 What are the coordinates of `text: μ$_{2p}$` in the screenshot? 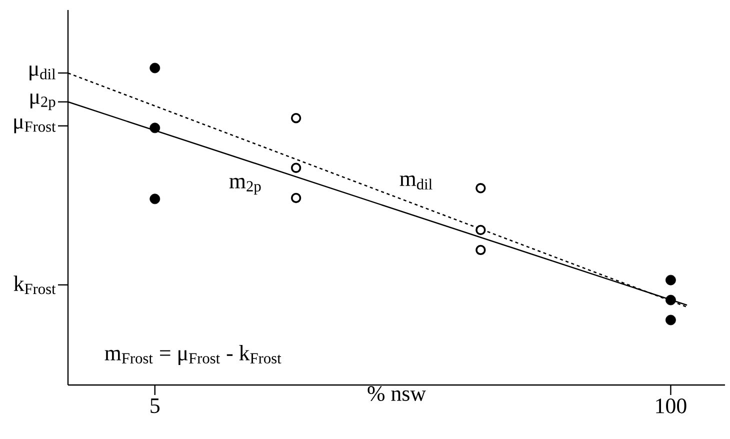 It's located at (43, 102).